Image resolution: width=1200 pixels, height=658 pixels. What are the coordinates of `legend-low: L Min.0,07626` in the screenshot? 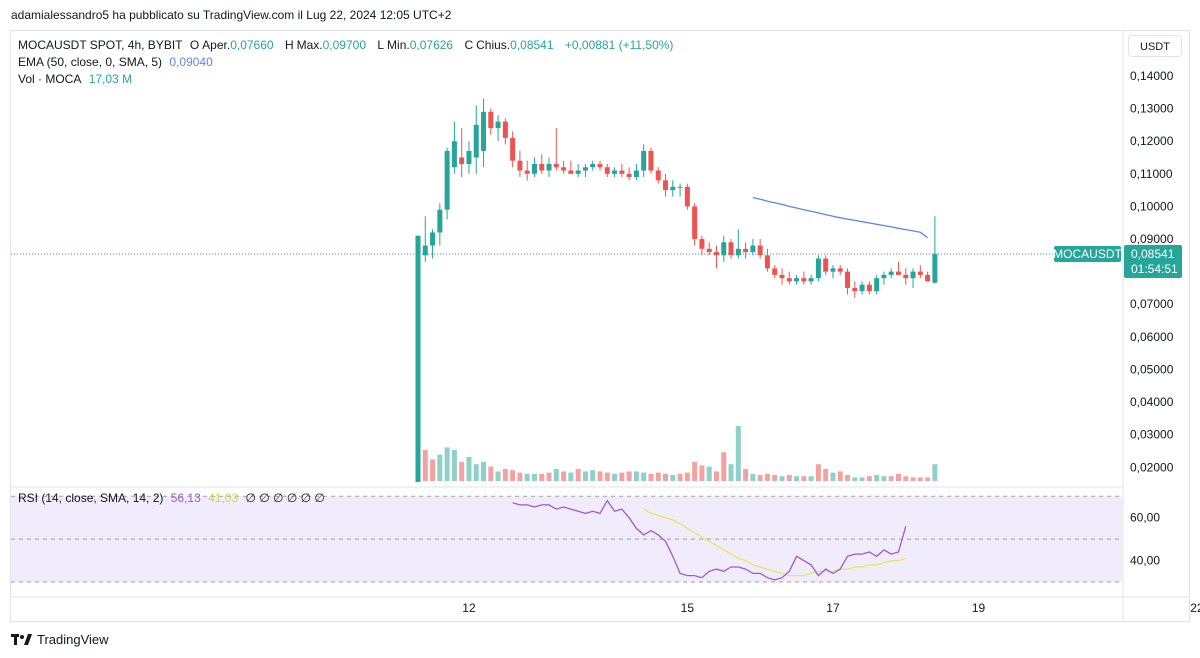 It's located at (415, 45).